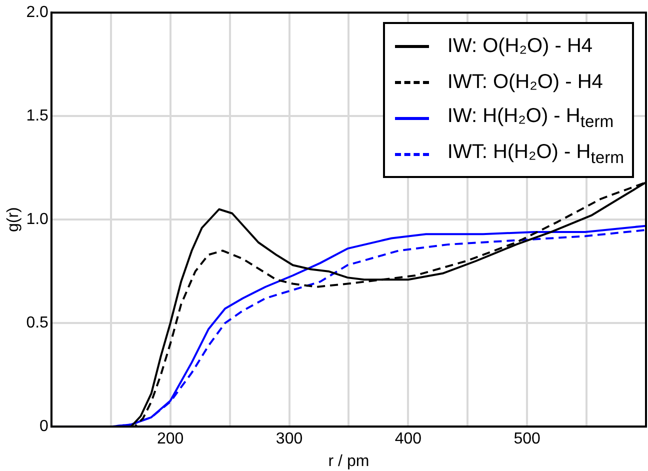 Image resolution: width=648 pixels, height=471 pixels. Describe the element at coordinates (44, 427) in the screenshot. I see `y-tick-label: 0` at that location.